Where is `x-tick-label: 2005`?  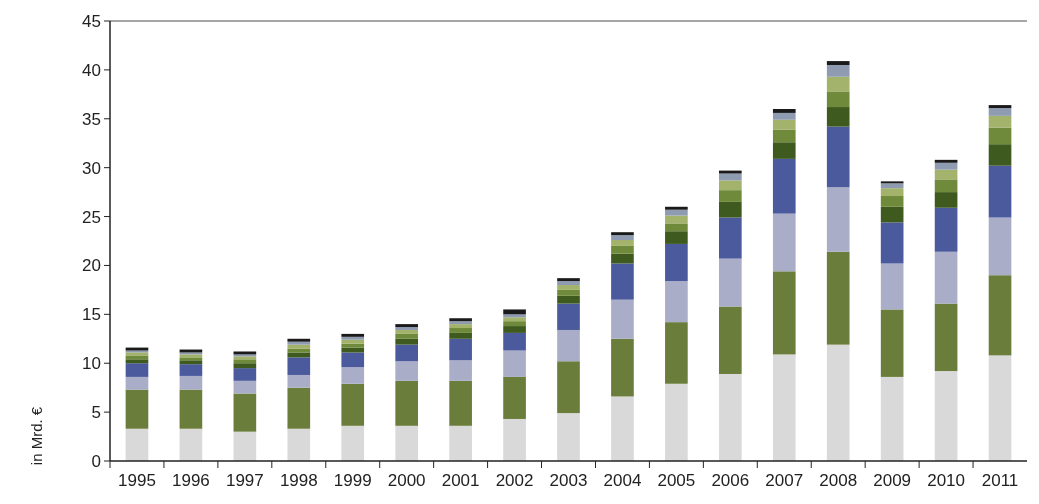 x-tick-label: 2005 is located at coordinates (676, 480).